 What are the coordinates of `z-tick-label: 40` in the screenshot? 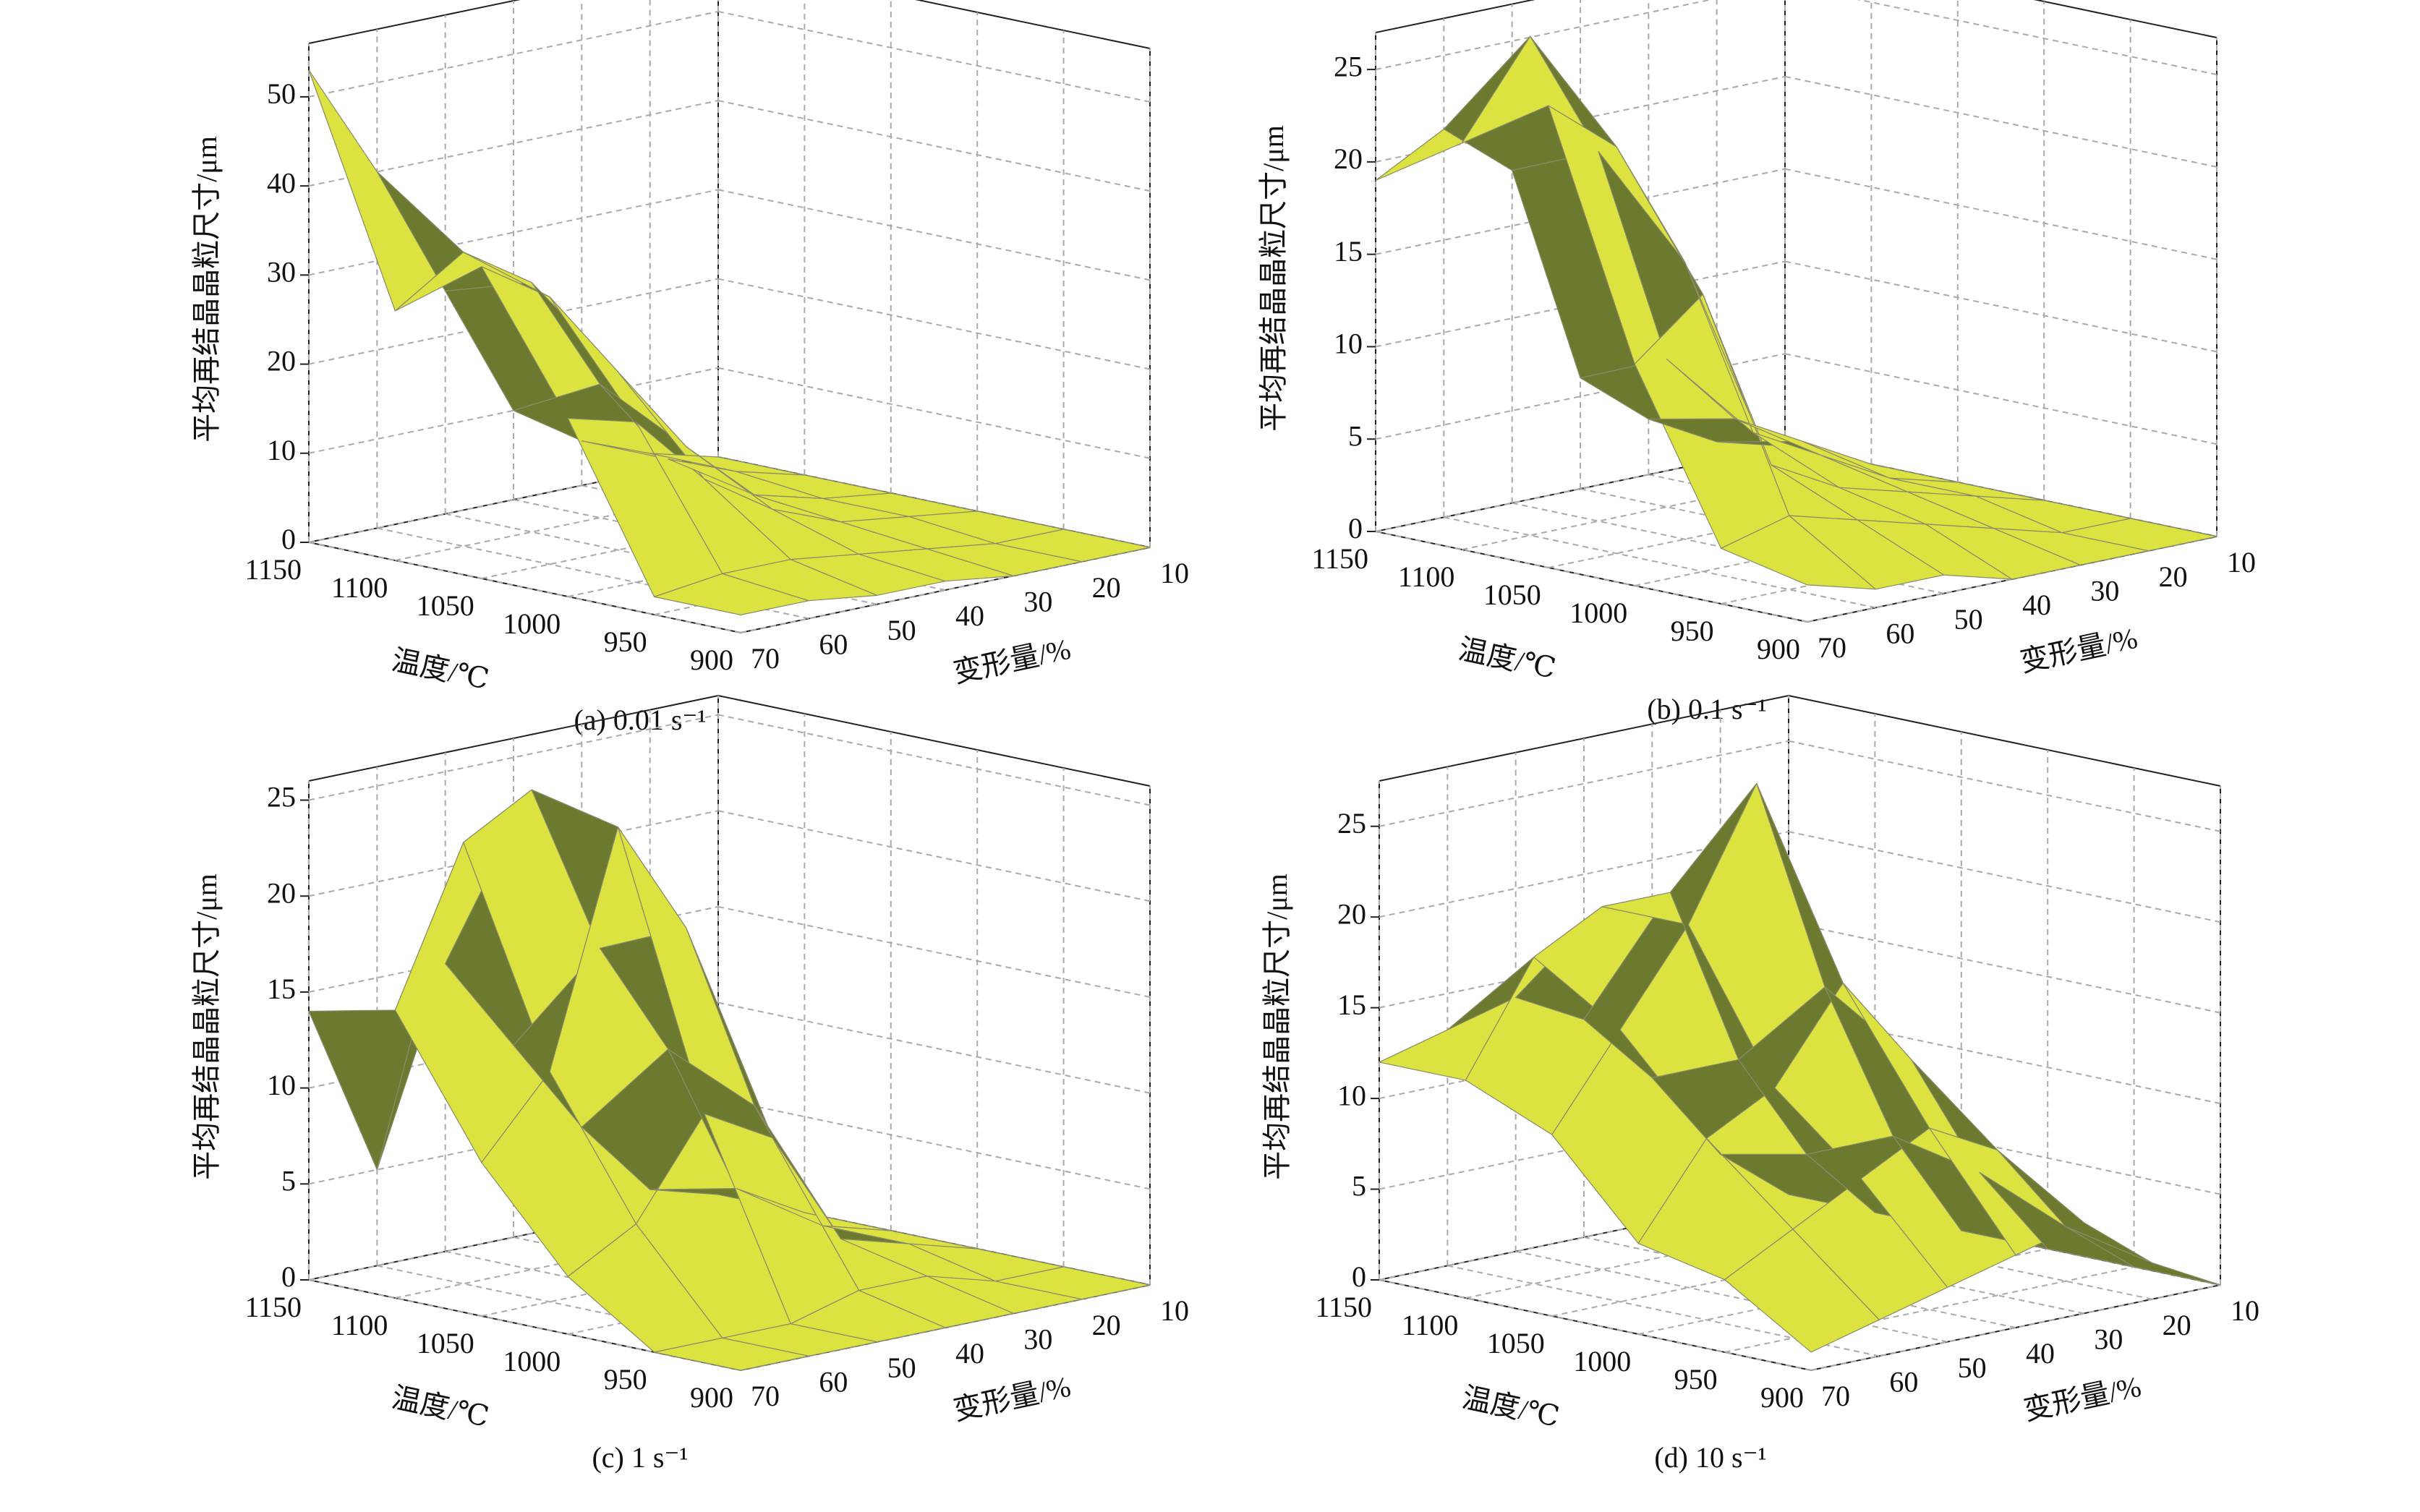 It's located at (281, 182).